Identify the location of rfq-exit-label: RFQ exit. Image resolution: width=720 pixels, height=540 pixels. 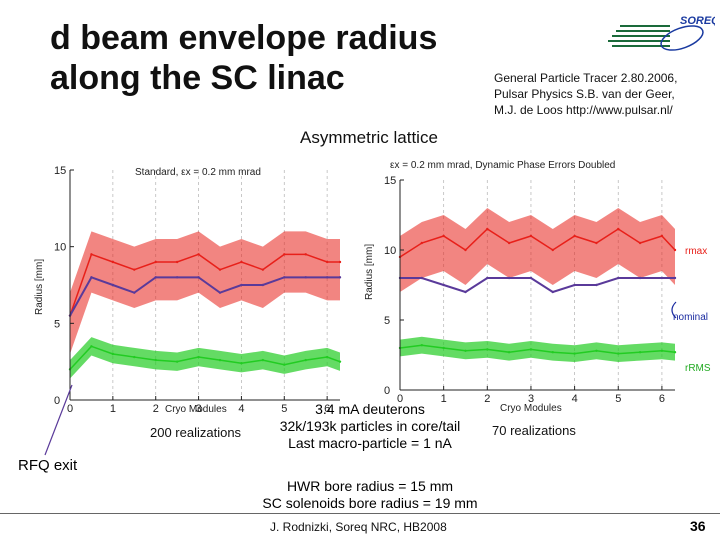
(48, 465).